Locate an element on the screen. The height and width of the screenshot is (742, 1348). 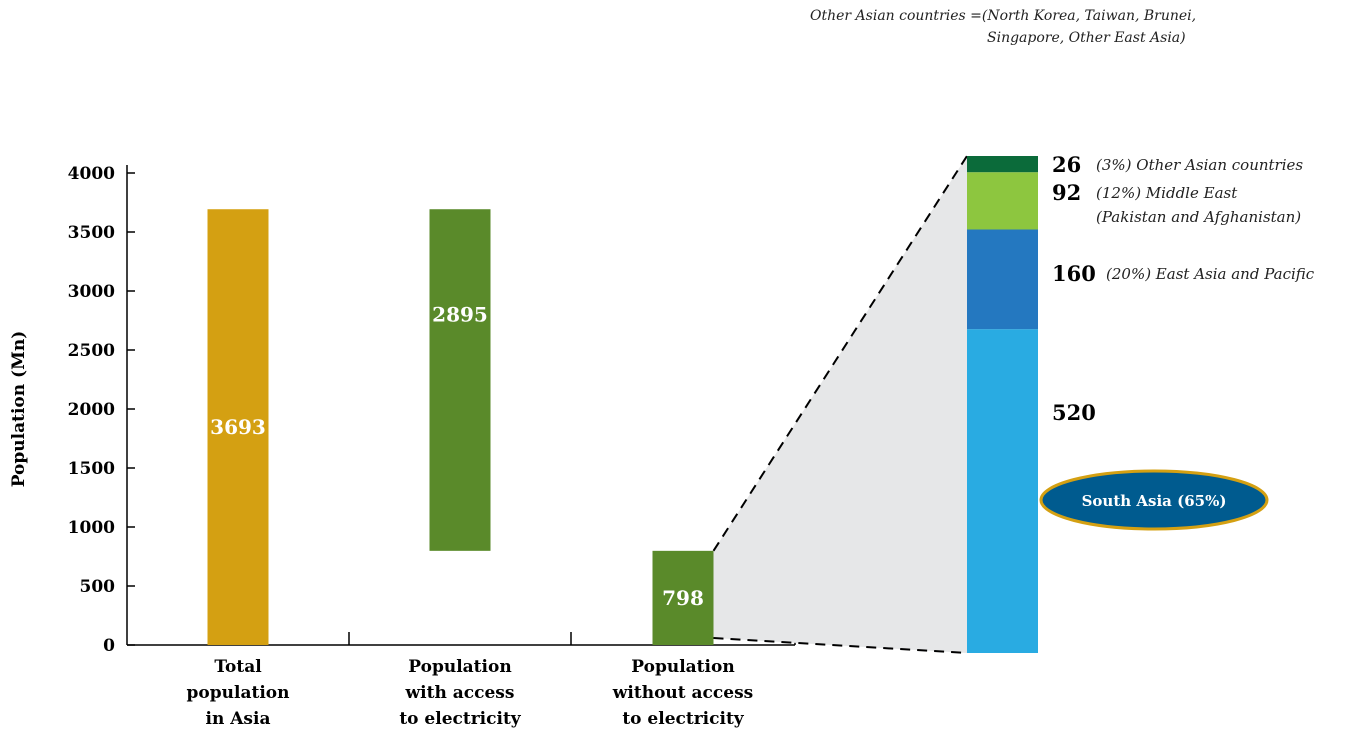
breakdown-name-label: South Asia (65%) is located at coordinates (1154, 501).